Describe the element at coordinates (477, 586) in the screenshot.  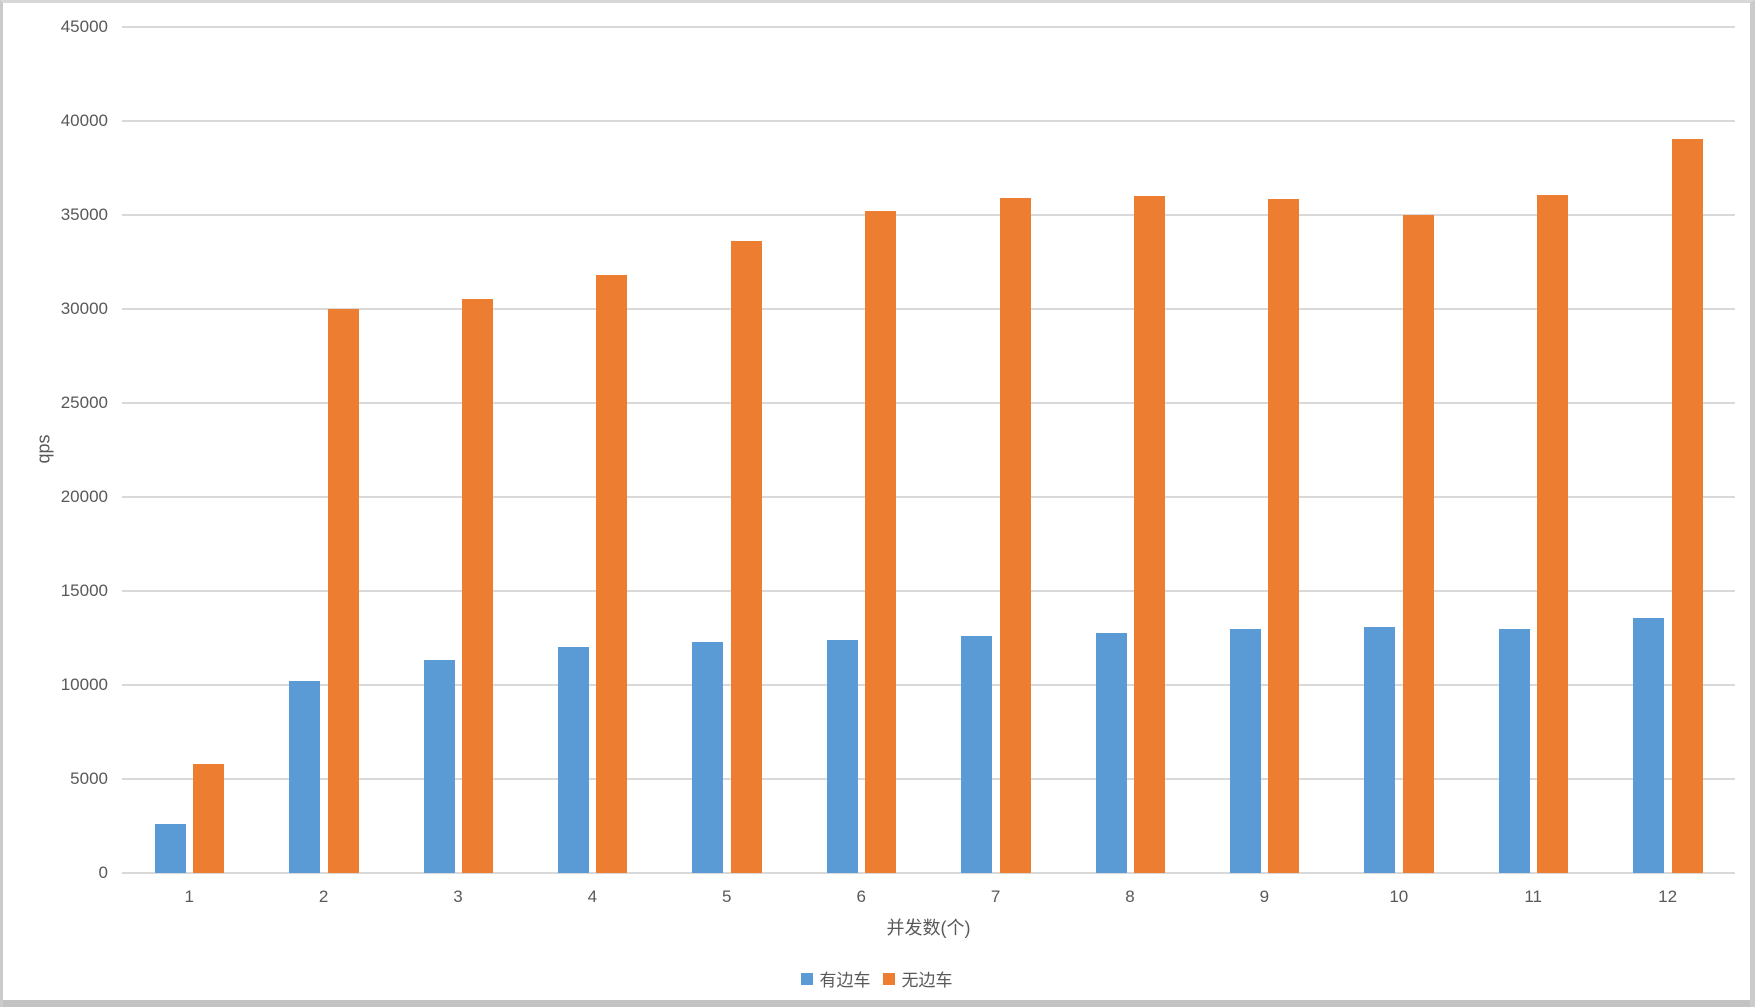
I see `bar-无边车-3` at that location.